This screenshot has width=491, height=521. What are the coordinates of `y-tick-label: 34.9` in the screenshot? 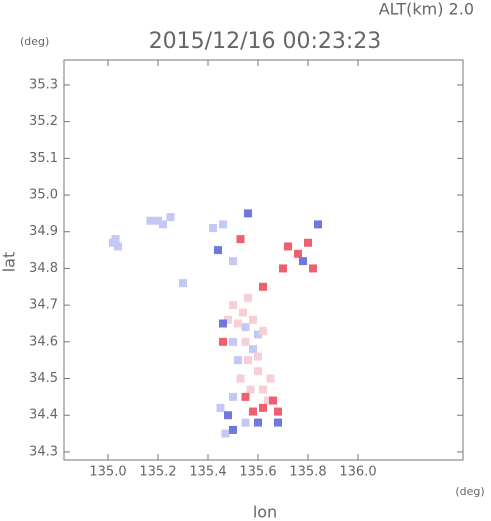 It's located at (43, 231).